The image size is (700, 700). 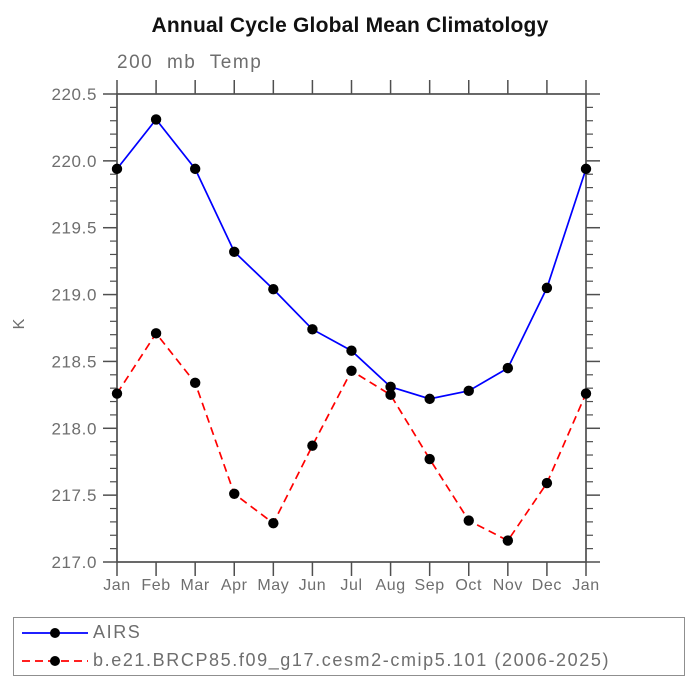 I want to click on y-tick-label: 217.5, so click(x=74, y=495).